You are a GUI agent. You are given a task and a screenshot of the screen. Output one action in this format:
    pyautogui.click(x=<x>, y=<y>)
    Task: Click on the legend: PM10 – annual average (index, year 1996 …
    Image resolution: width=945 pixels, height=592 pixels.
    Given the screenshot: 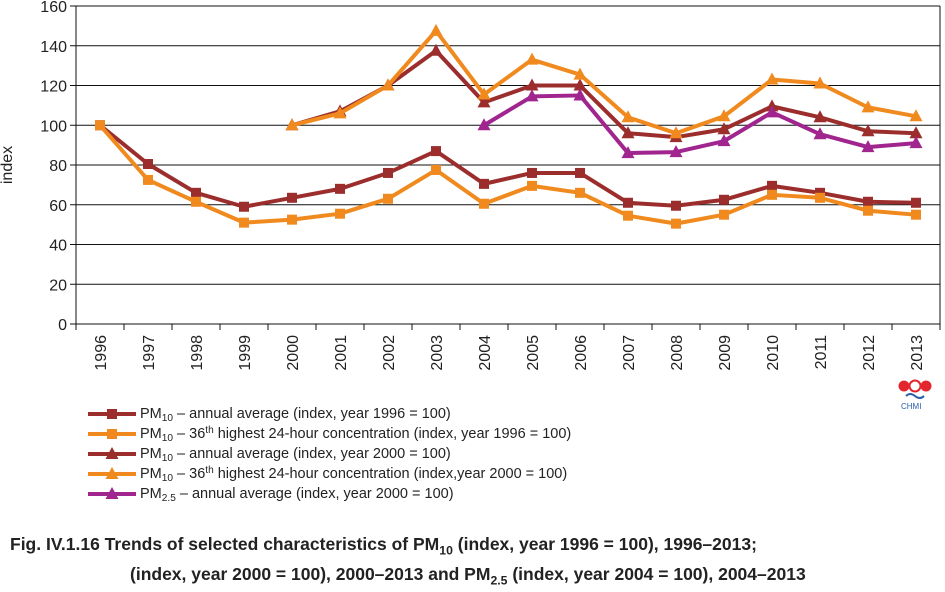 What is the action you would take?
    pyautogui.click(x=329, y=454)
    